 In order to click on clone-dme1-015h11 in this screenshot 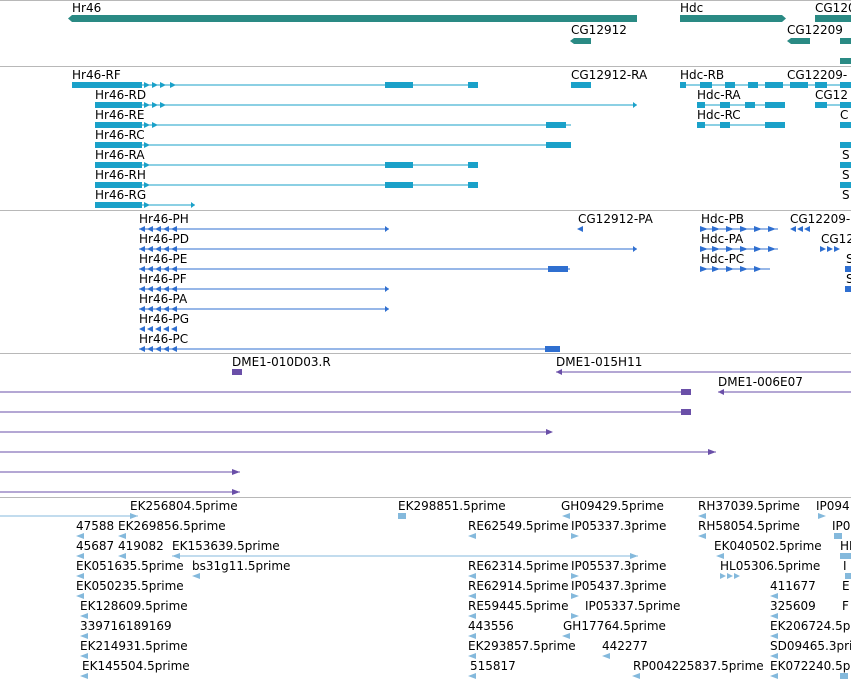, I will do `click(703, 372)`.